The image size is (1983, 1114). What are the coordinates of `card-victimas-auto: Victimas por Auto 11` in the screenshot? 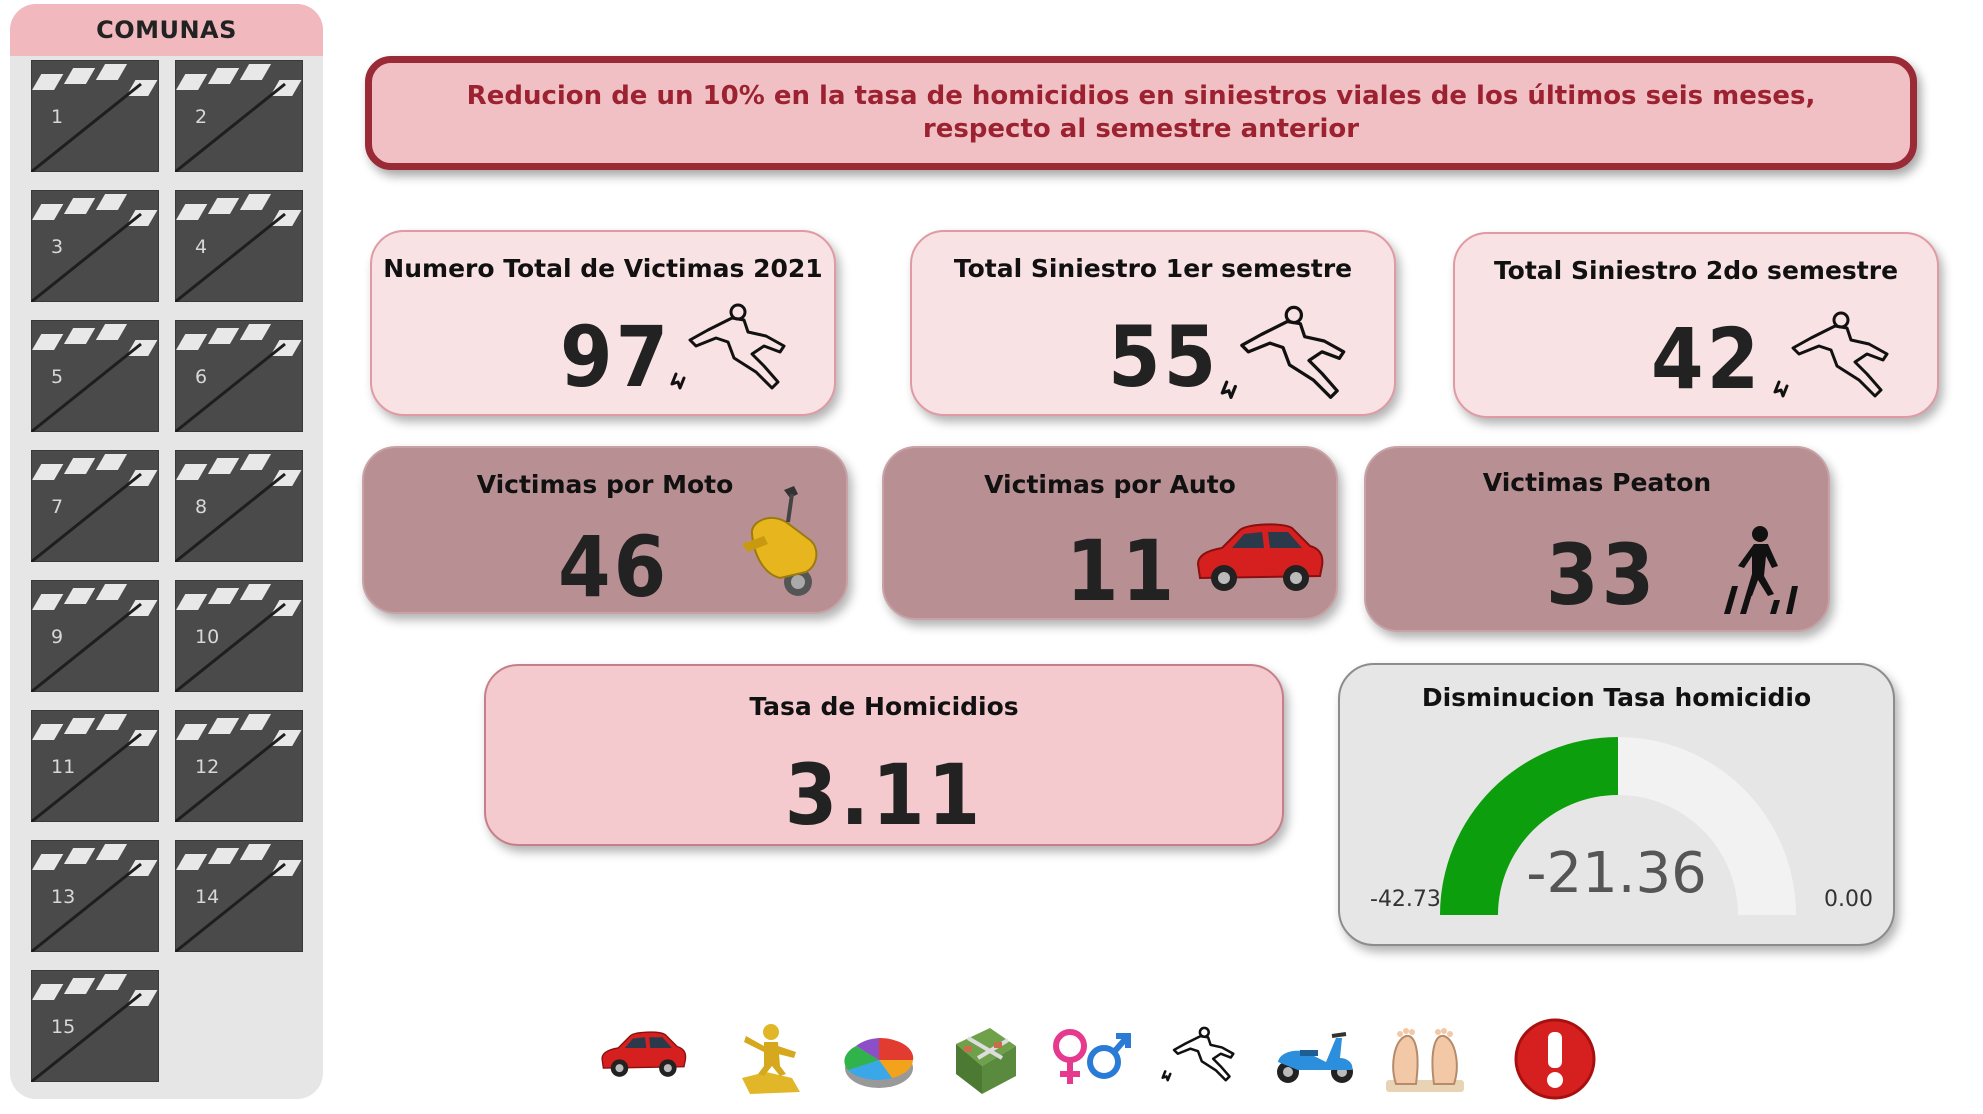 It's located at (1110, 533).